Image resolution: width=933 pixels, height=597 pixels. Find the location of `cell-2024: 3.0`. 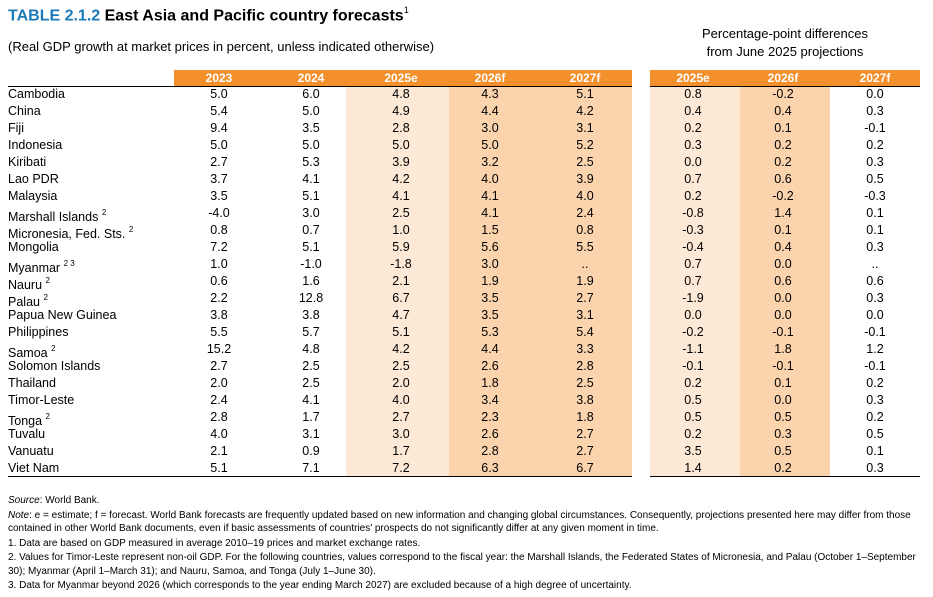

cell-2024: 3.0 is located at coordinates (311, 213).